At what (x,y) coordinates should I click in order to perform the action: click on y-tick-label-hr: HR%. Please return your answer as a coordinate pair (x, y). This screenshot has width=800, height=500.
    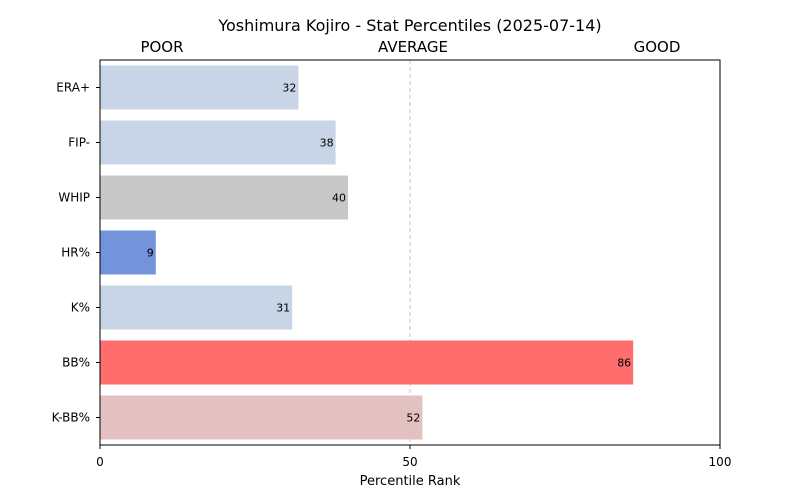
    Looking at the image, I should click on (75, 253).